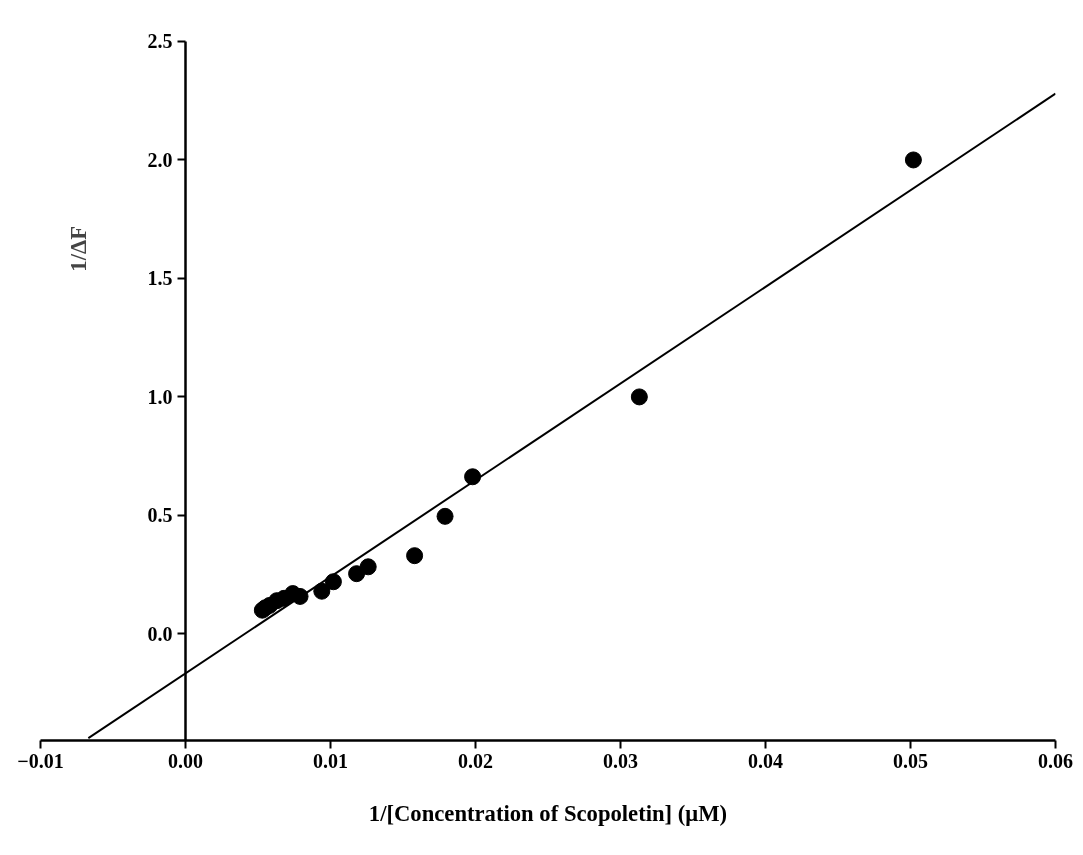 The image size is (1083, 855). What do you see at coordinates (160, 278) in the screenshot?
I see `y-tick-label: 1.5` at bounding box center [160, 278].